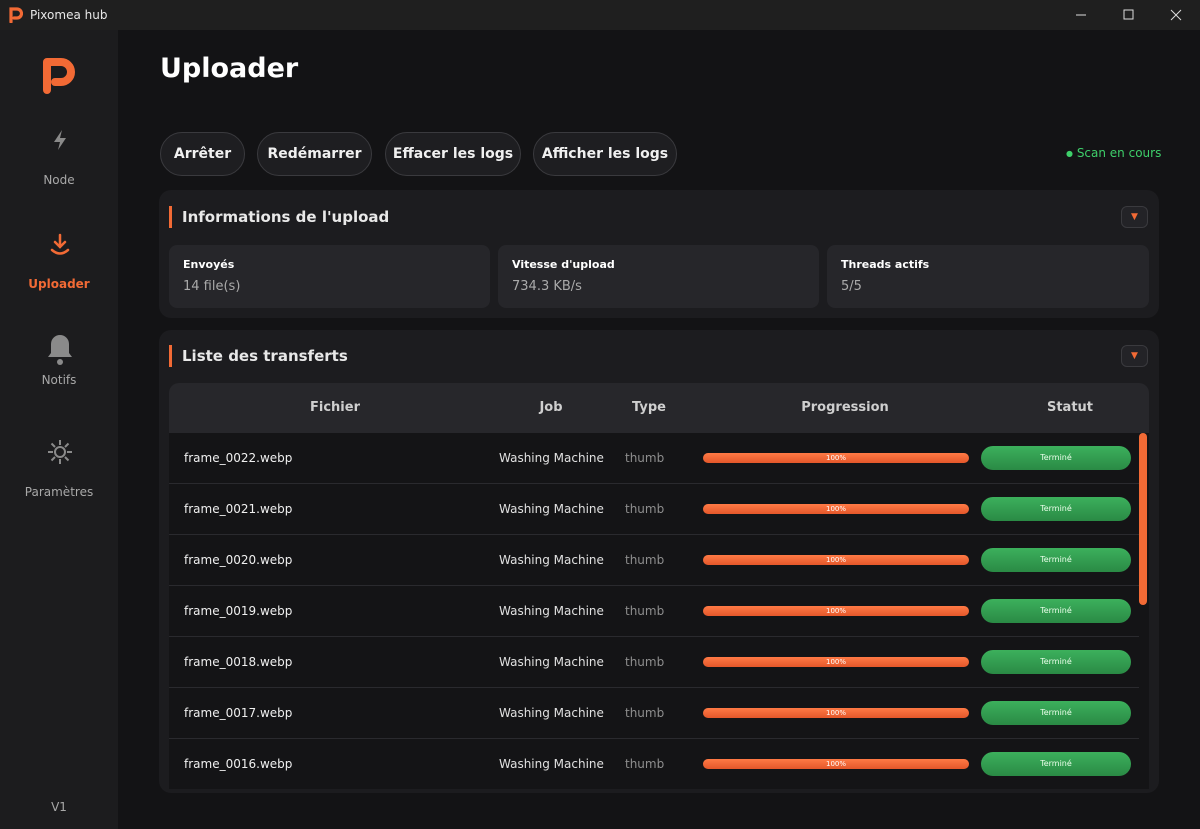  What do you see at coordinates (238, 662) in the screenshot?
I see `file-name: frame_0018.webp` at bounding box center [238, 662].